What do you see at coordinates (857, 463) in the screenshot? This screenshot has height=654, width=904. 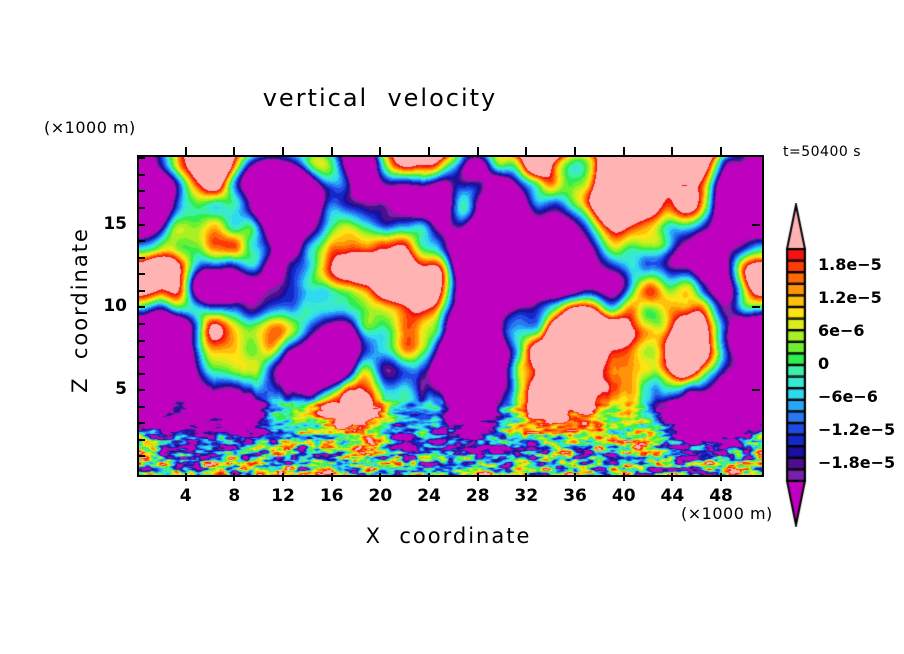 I see `colorbar-tick-label-6: −1.8e−5` at bounding box center [857, 463].